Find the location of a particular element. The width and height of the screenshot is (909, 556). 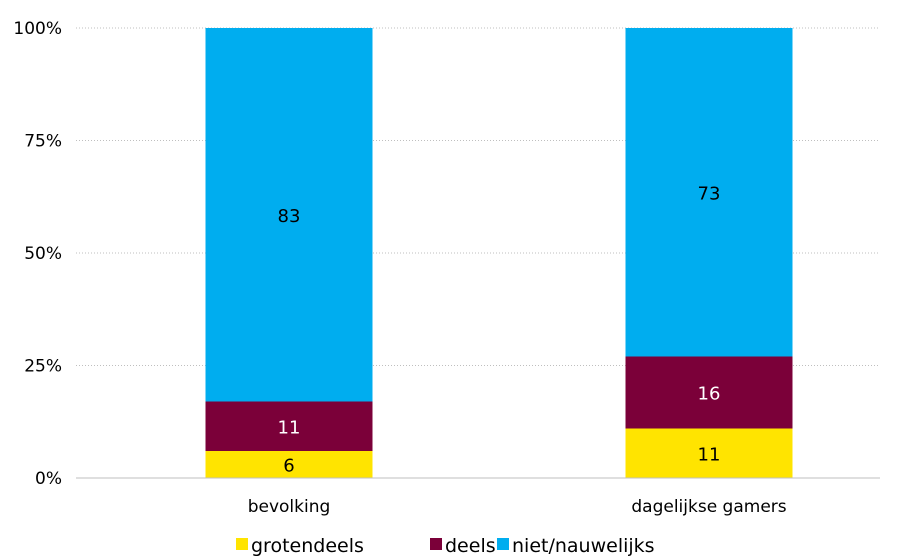

data-label: 6 is located at coordinates (288, 466).